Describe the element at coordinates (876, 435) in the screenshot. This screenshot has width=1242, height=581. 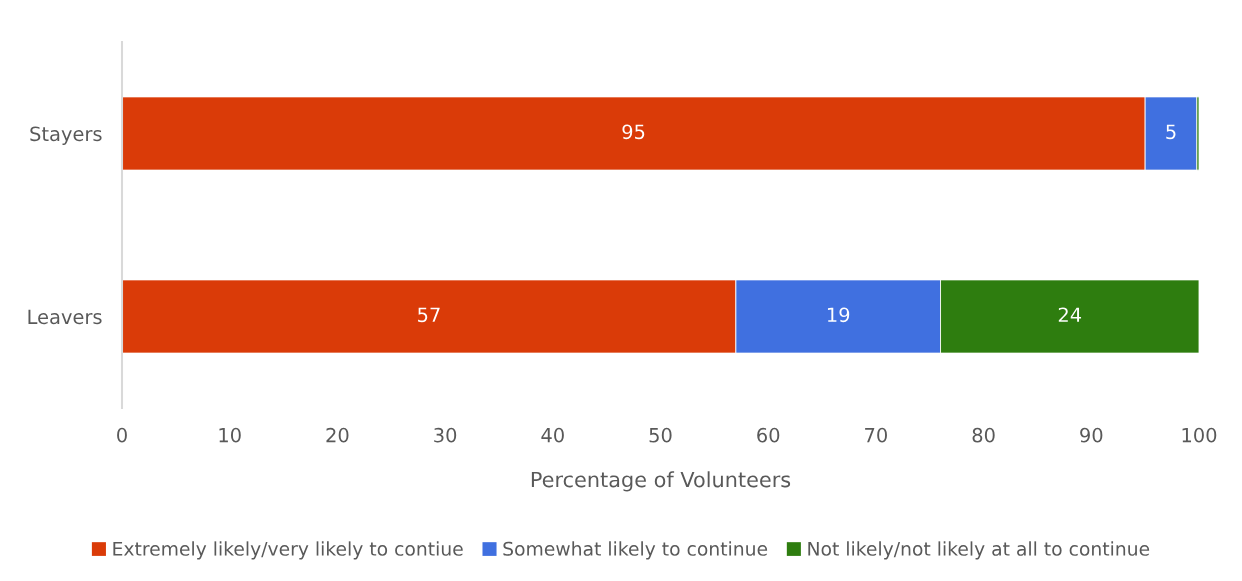
I see `x-tick-label: 70` at that location.